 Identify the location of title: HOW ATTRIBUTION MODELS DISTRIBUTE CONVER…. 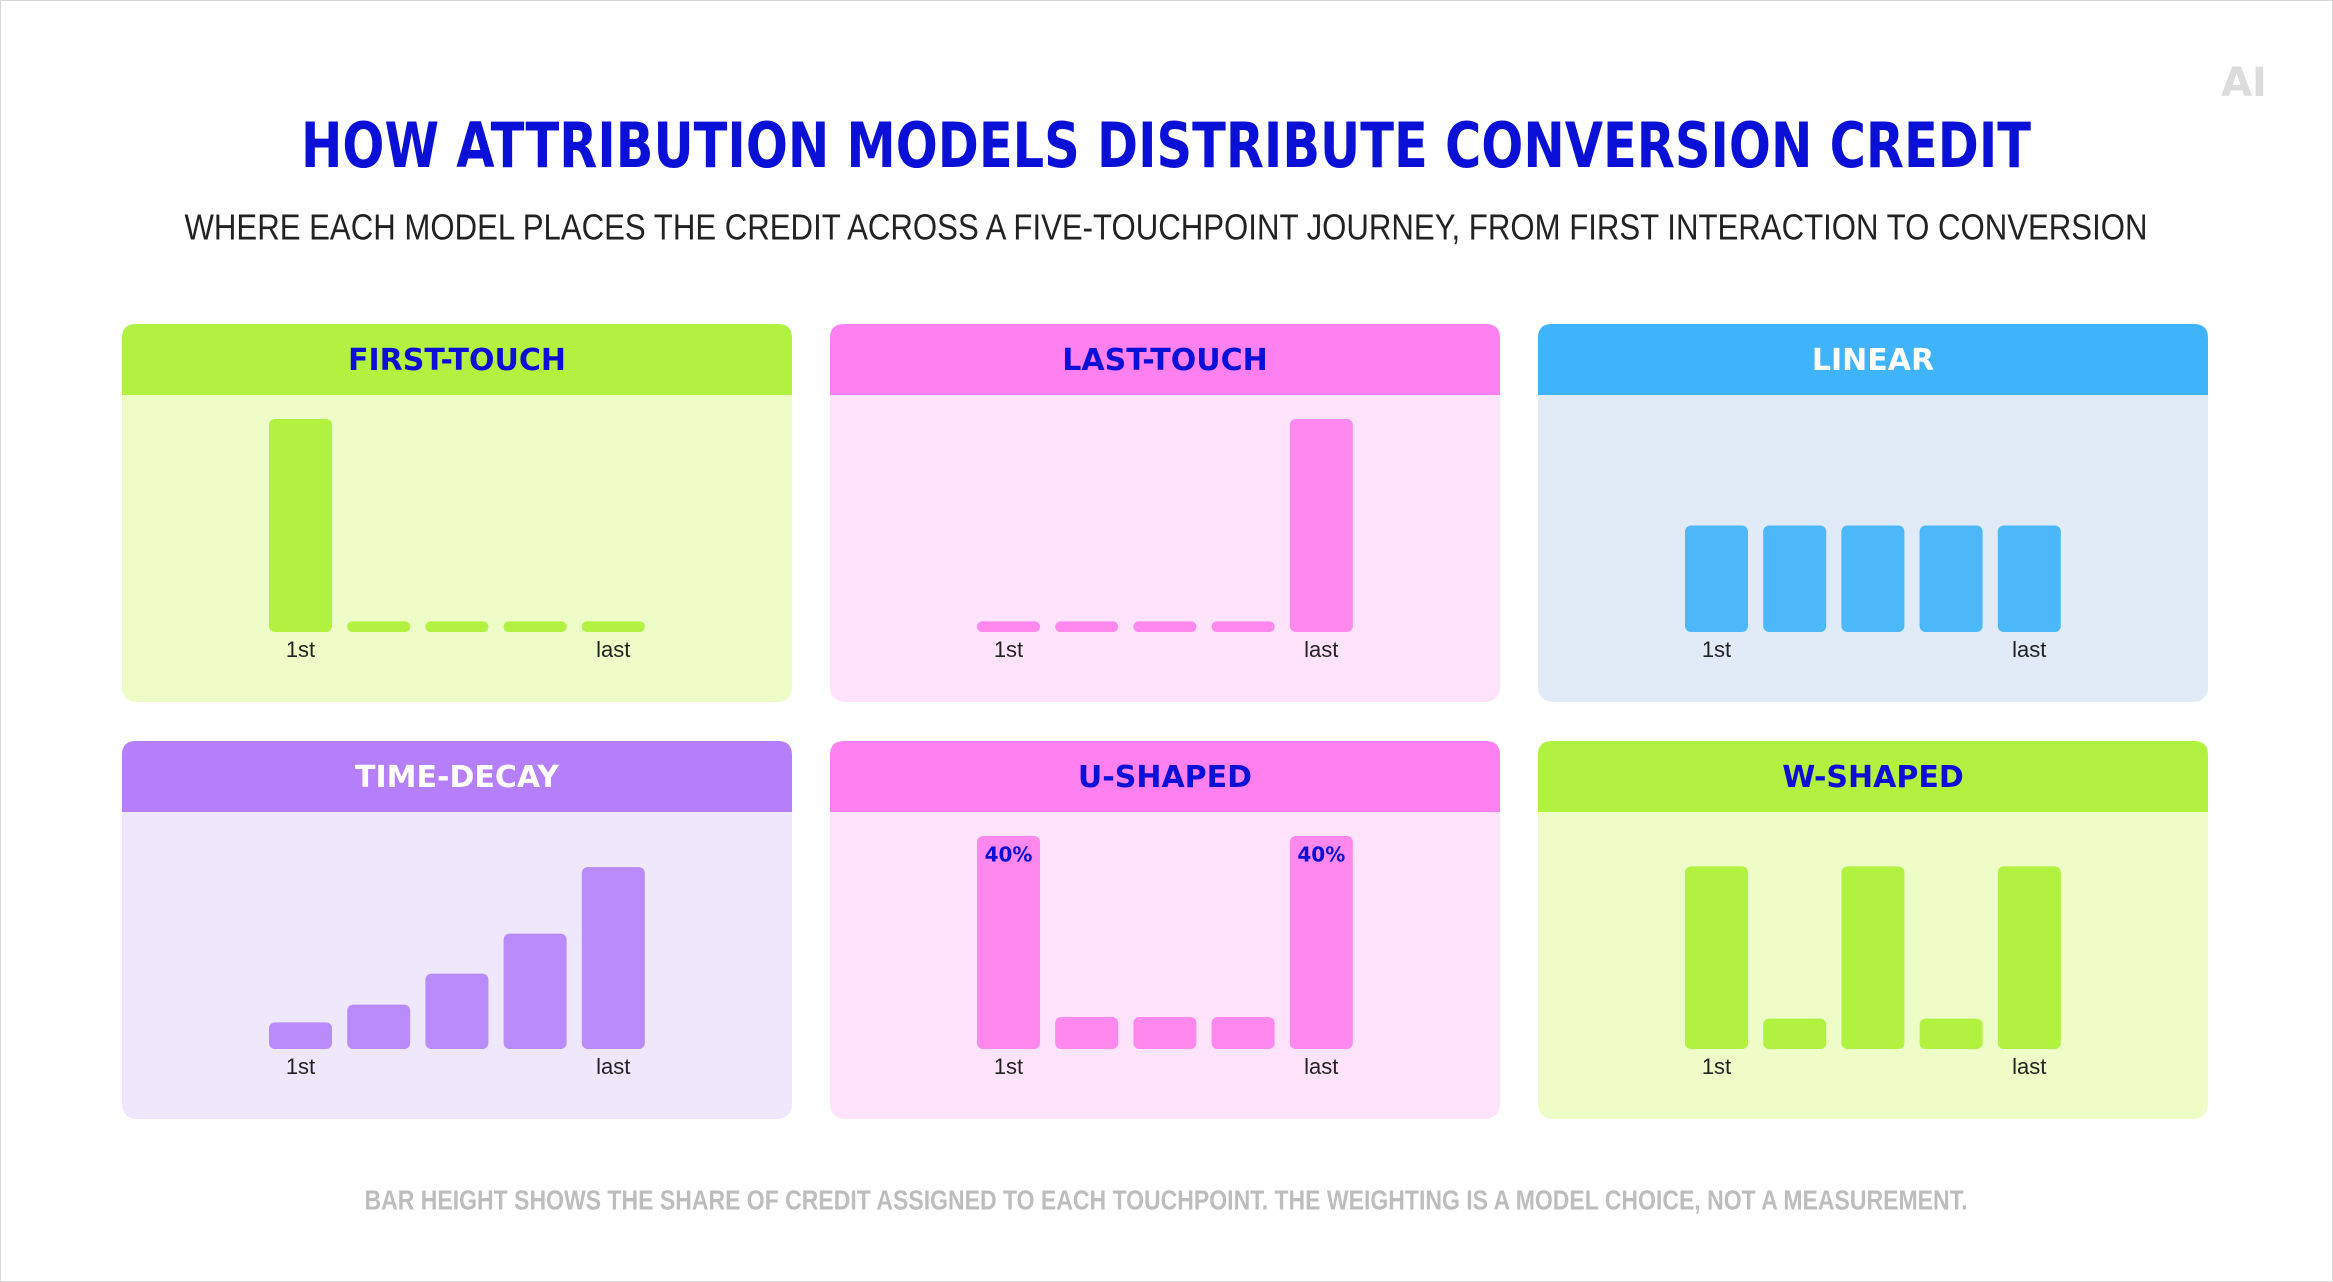
(1166, 145).